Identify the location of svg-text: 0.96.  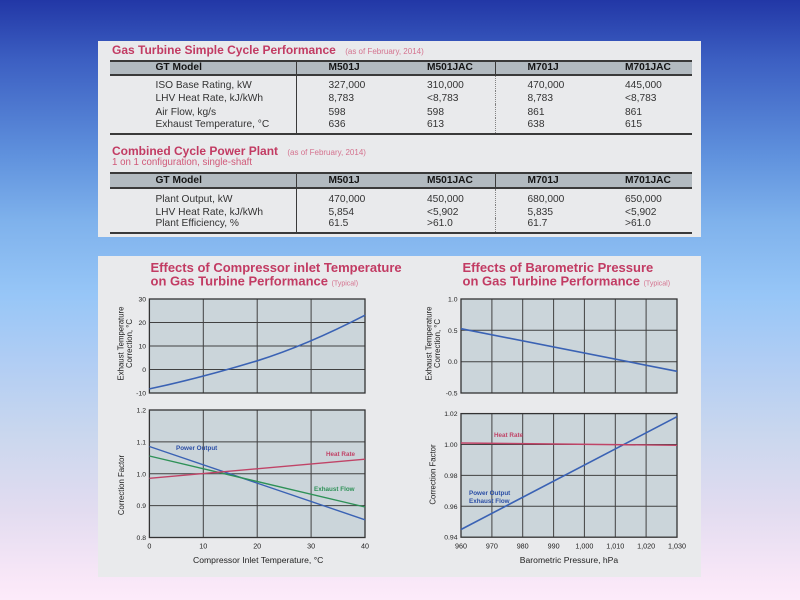
(450, 506).